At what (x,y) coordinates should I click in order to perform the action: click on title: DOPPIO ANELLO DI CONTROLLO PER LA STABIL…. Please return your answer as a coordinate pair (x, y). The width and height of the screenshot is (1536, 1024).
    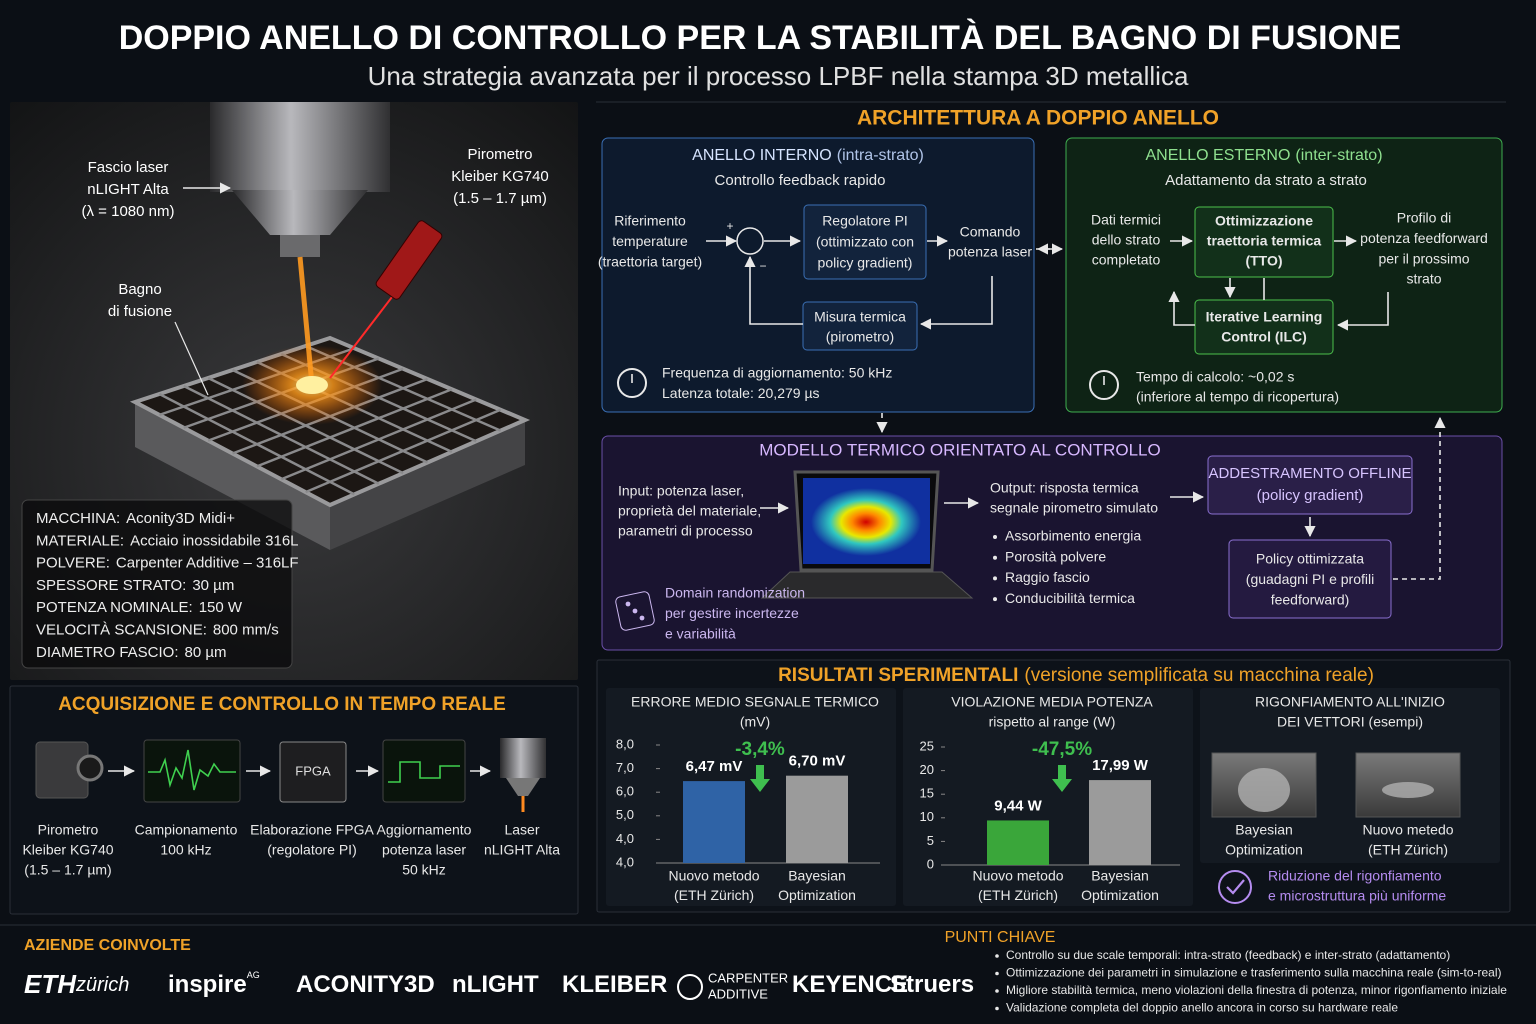
    Looking at the image, I should click on (760, 38).